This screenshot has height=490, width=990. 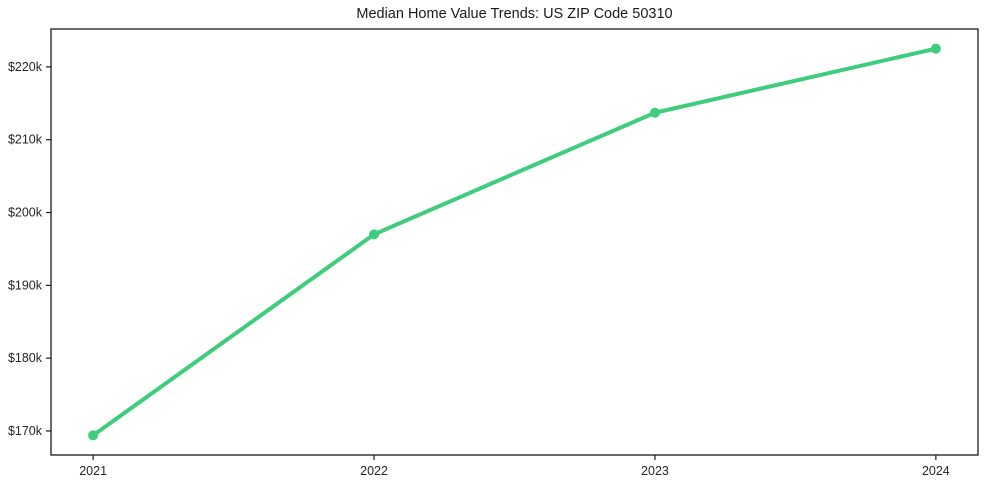 I want to click on x-tick-label: 2021, so click(x=93, y=471).